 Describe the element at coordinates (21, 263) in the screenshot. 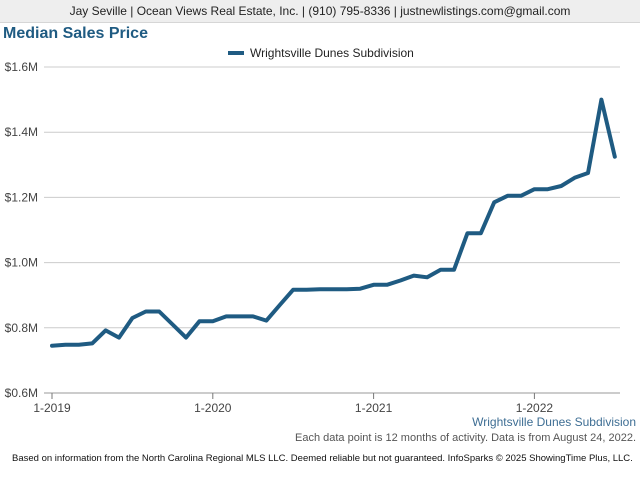

I see `y-tick-label: $1.0M` at that location.